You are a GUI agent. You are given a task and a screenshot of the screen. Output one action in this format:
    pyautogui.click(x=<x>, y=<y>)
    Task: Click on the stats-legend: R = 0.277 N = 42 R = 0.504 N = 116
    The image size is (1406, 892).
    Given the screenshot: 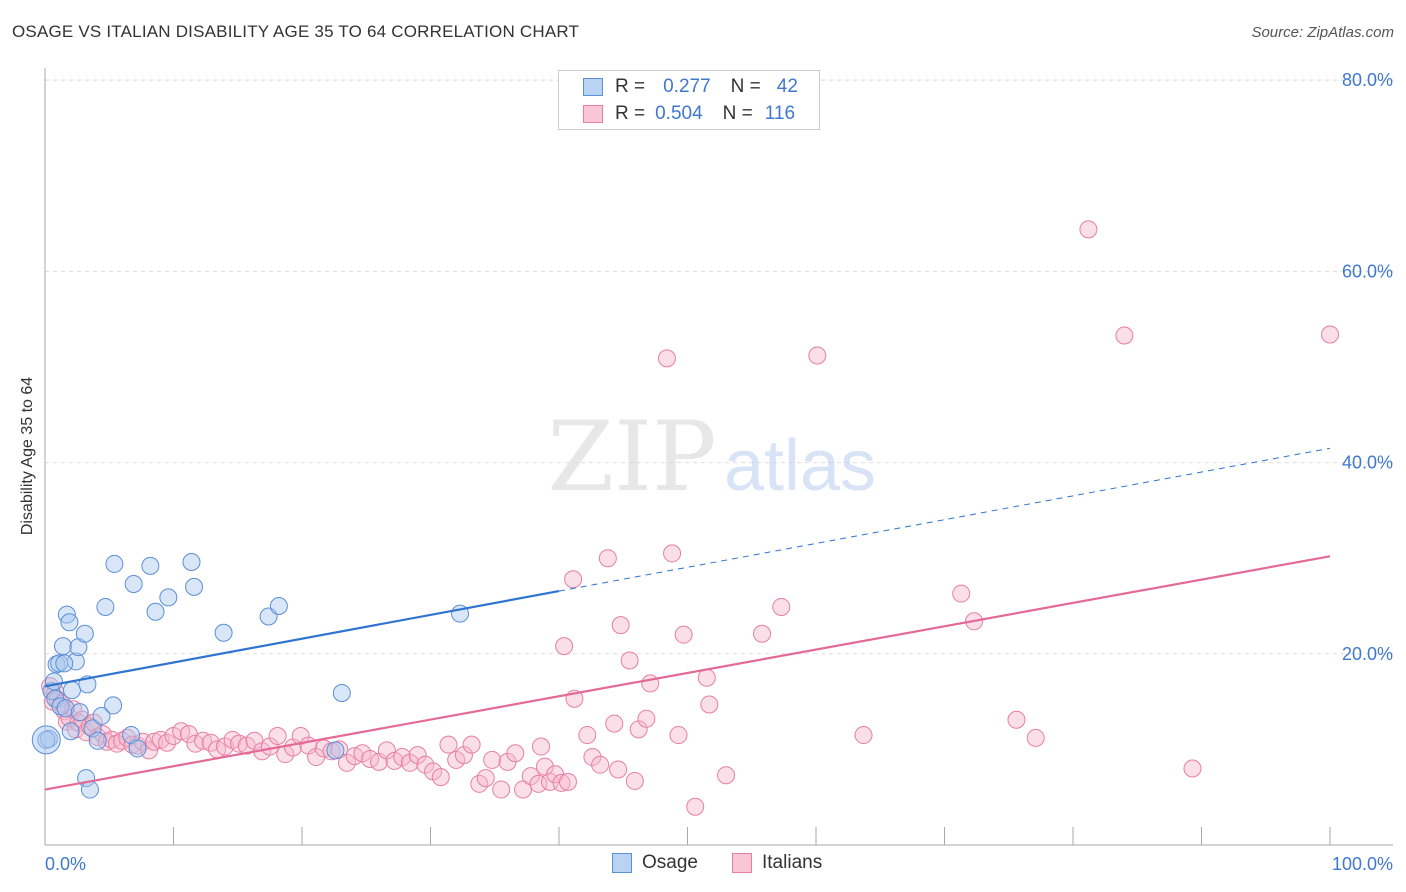 What is the action you would take?
    pyautogui.click(x=689, y=100)
    